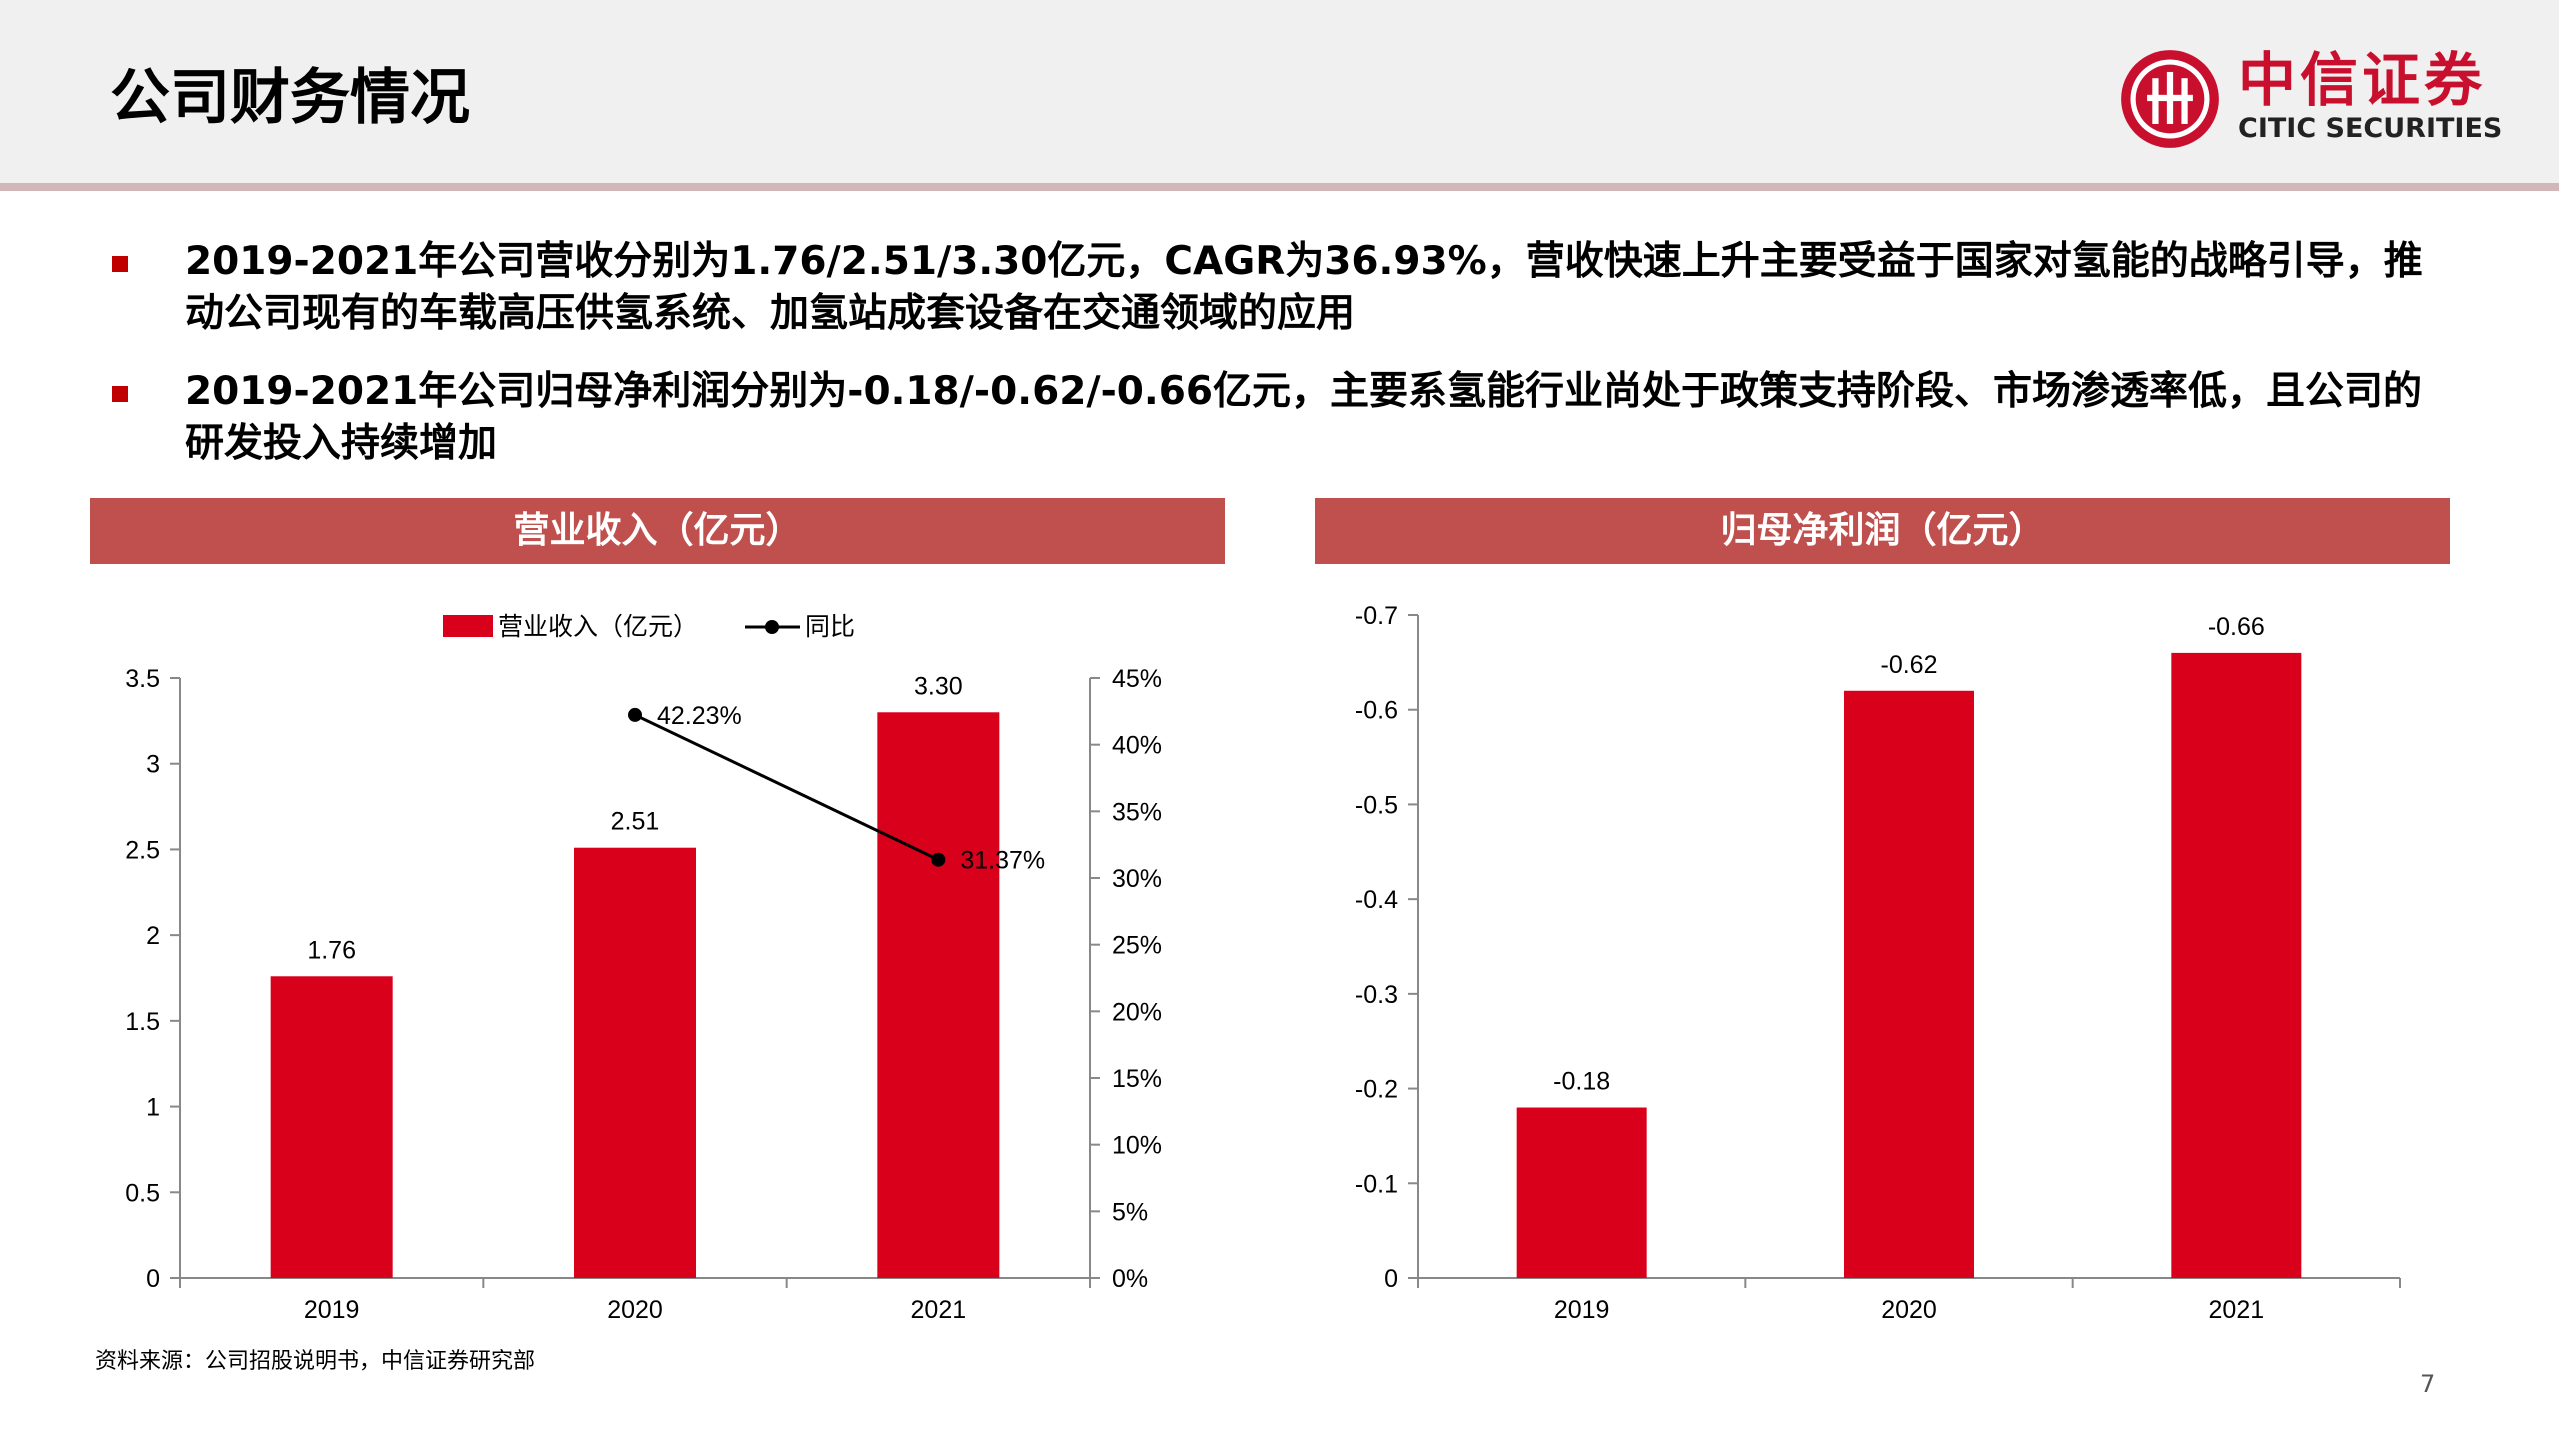  Describe the element at coordinates (1130, 1279) in the screenshot. I see `y-right-tick-label: 0%` at that location.